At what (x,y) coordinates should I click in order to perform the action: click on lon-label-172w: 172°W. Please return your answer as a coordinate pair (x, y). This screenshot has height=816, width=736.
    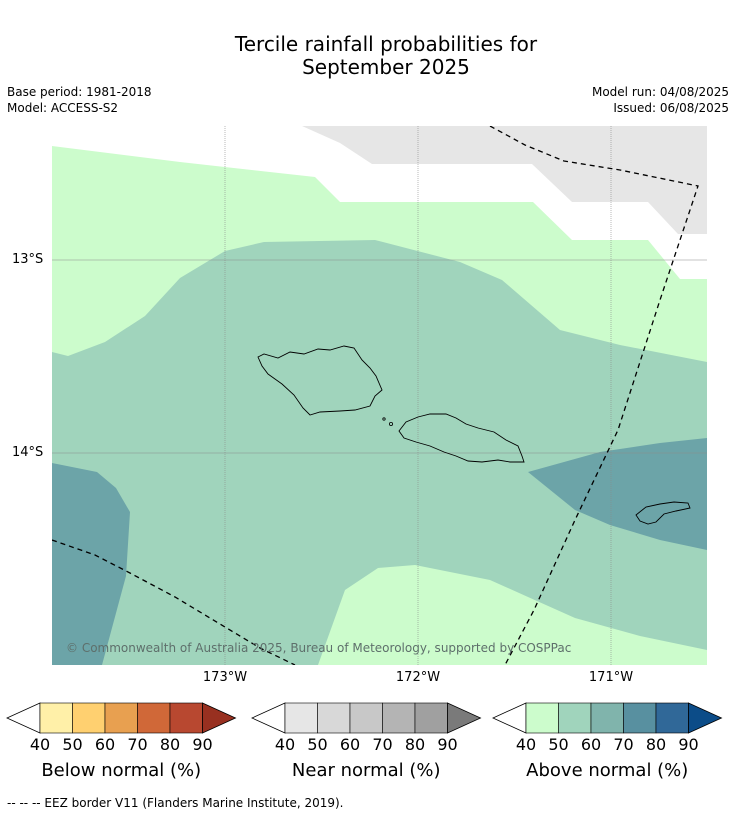
    Looking at the image, I should click on (418, 677).